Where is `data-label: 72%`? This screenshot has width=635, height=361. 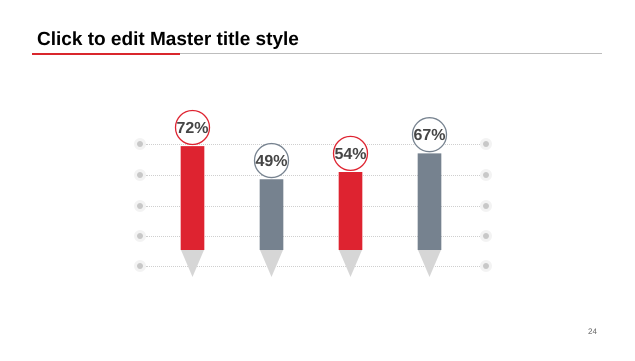
data-label: 72% is located at coordinates (192, 128).